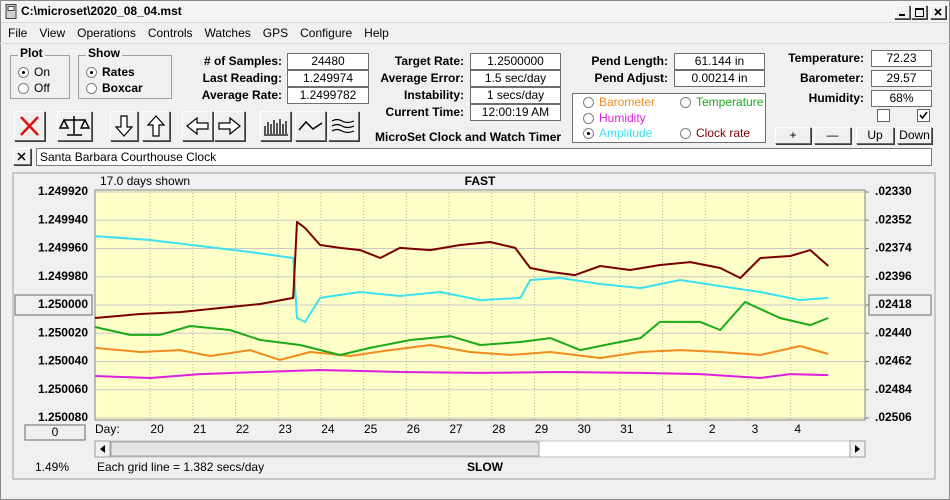 This screenshot has width=950, height=500. I want to click on field-label: Pend Length:, so click(629, 61).